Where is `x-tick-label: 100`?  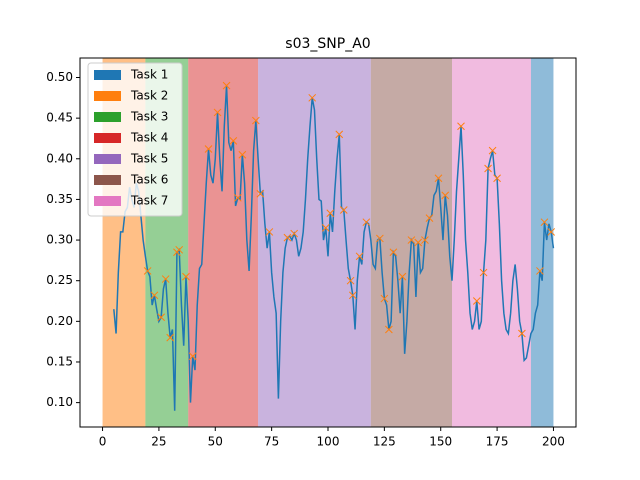
x-tick-label: 100 is located at coordinates (328, 442).